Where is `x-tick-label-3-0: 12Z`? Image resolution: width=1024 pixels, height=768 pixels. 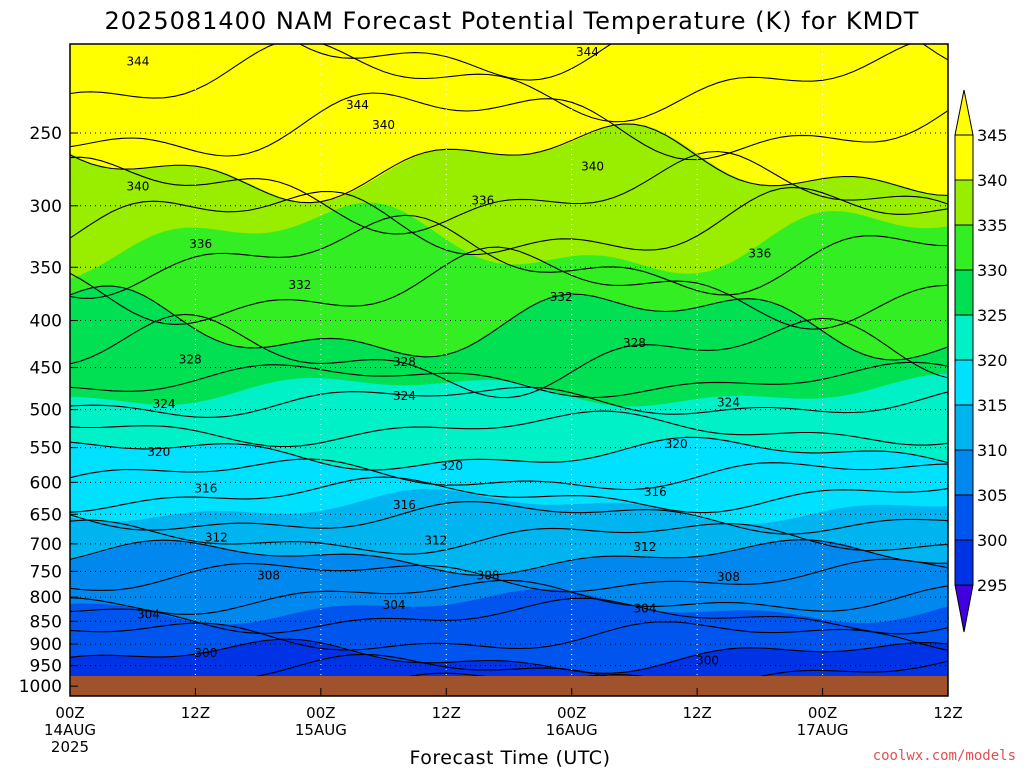 x-tick-label-3-0: 12Z is located at coordinates (446, 713).